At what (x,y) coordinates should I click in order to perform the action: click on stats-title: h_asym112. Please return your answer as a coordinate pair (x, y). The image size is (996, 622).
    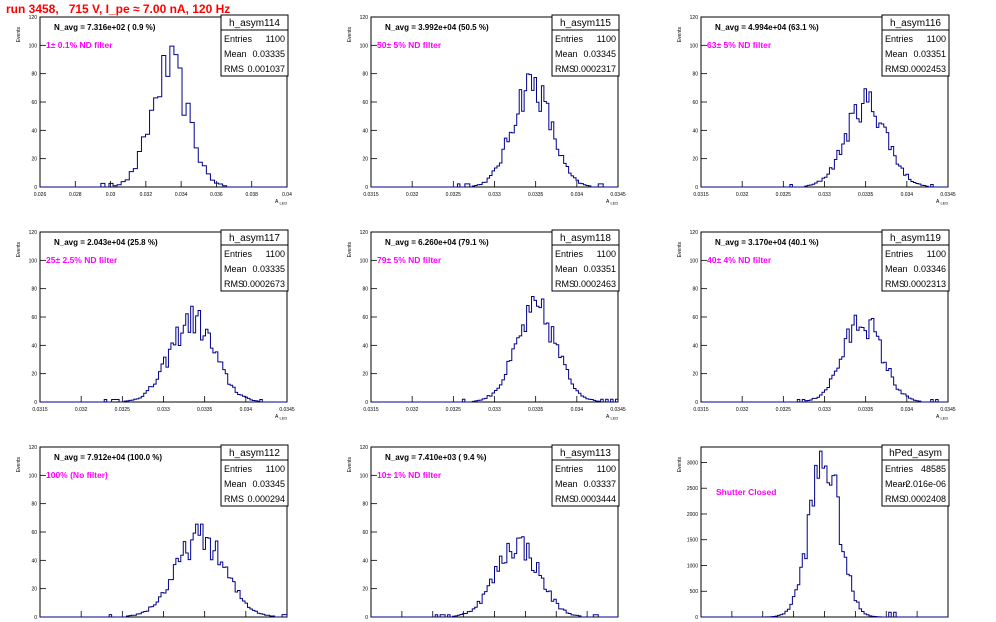
    Looking at the image, I should click on (254, 453).